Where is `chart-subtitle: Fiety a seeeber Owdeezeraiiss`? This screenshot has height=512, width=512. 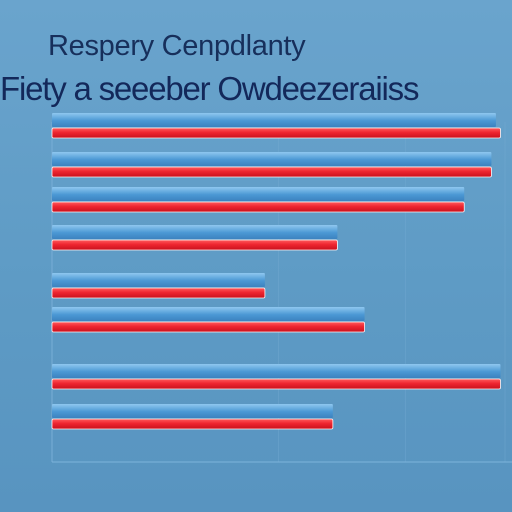 chart-subtitle: Fiety a seeeber Owdeezeraiiss is located at coordinates (209, 88).